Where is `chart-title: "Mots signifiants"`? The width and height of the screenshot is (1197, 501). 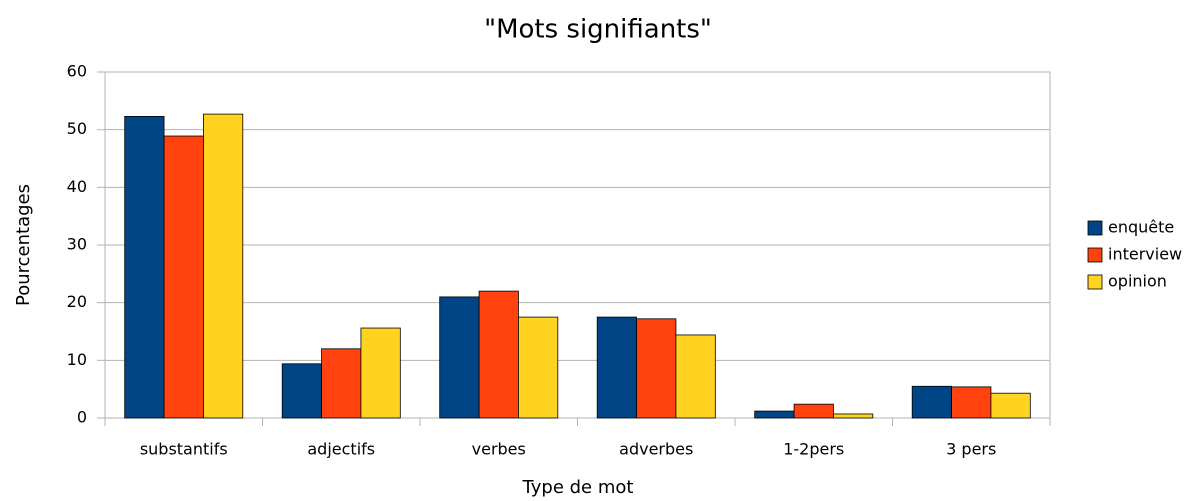 chart-title: "Mots signifiants" is located at coordinates (598, 30).